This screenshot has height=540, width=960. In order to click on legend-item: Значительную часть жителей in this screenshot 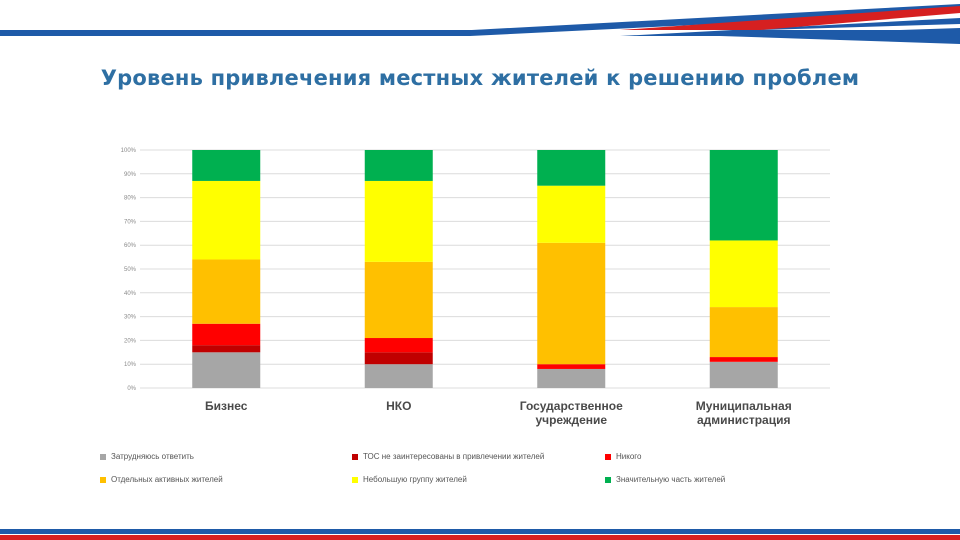, I will do `click(665, 479)`.